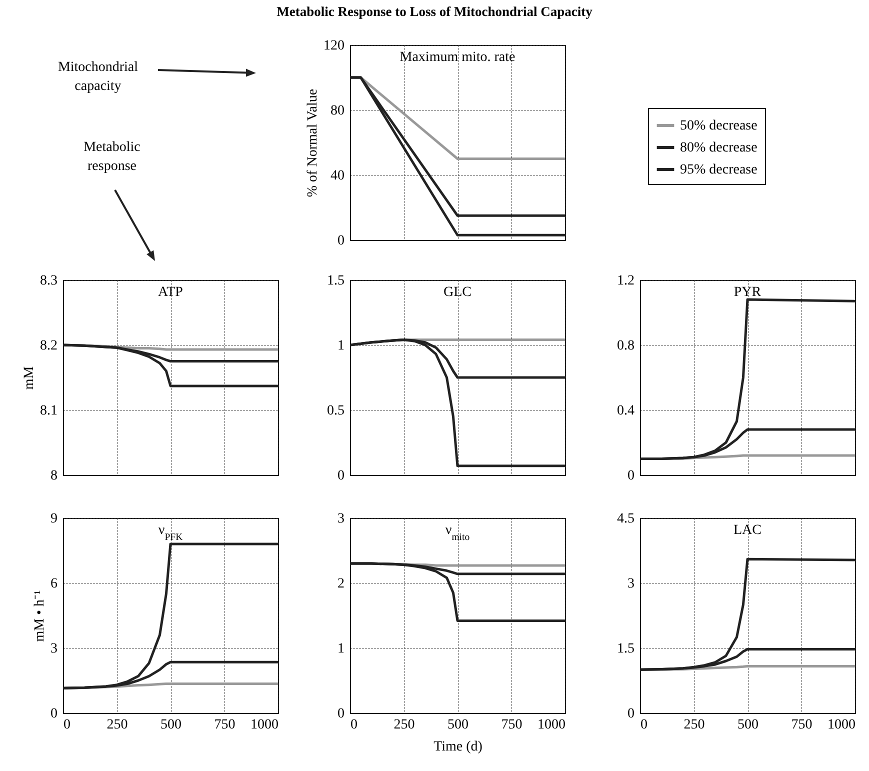  What do you see at coordinates (335, 411) in the screenshot?
I see `y-tick-label: 0.5` at bounding box center [335, 411].